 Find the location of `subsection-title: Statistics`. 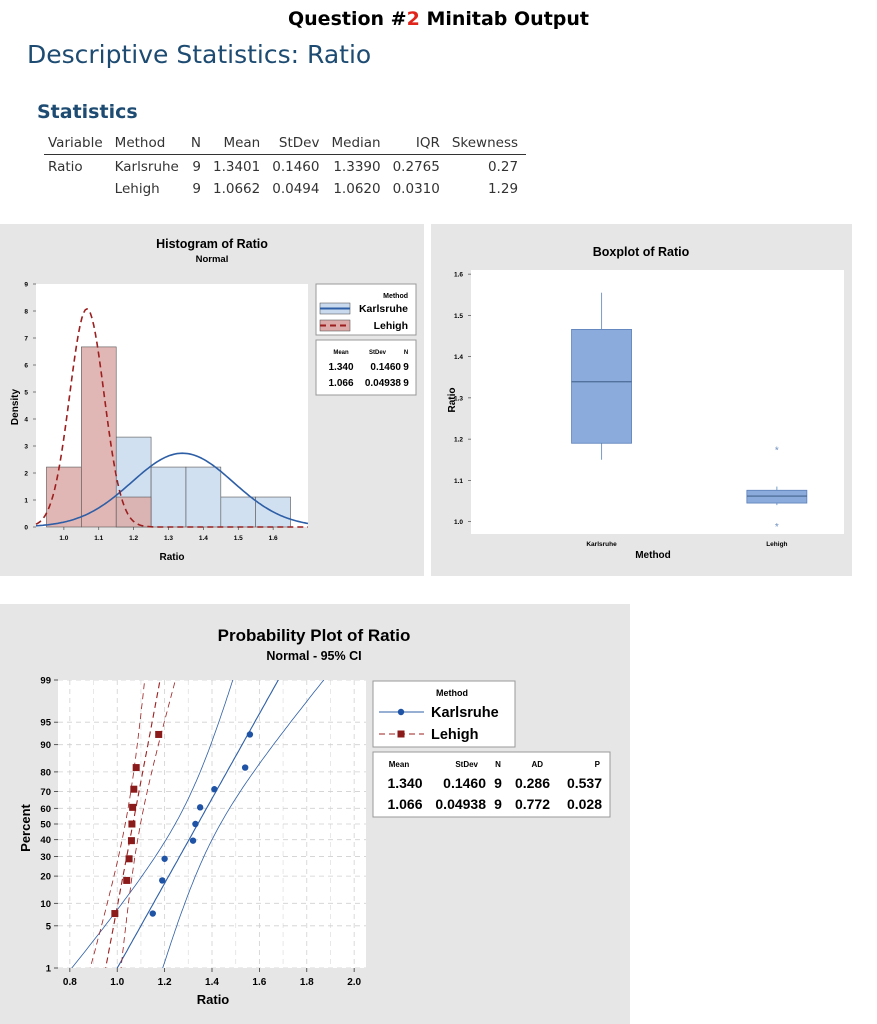

subsection-title: Statistics is located at coordinates (87, 112).